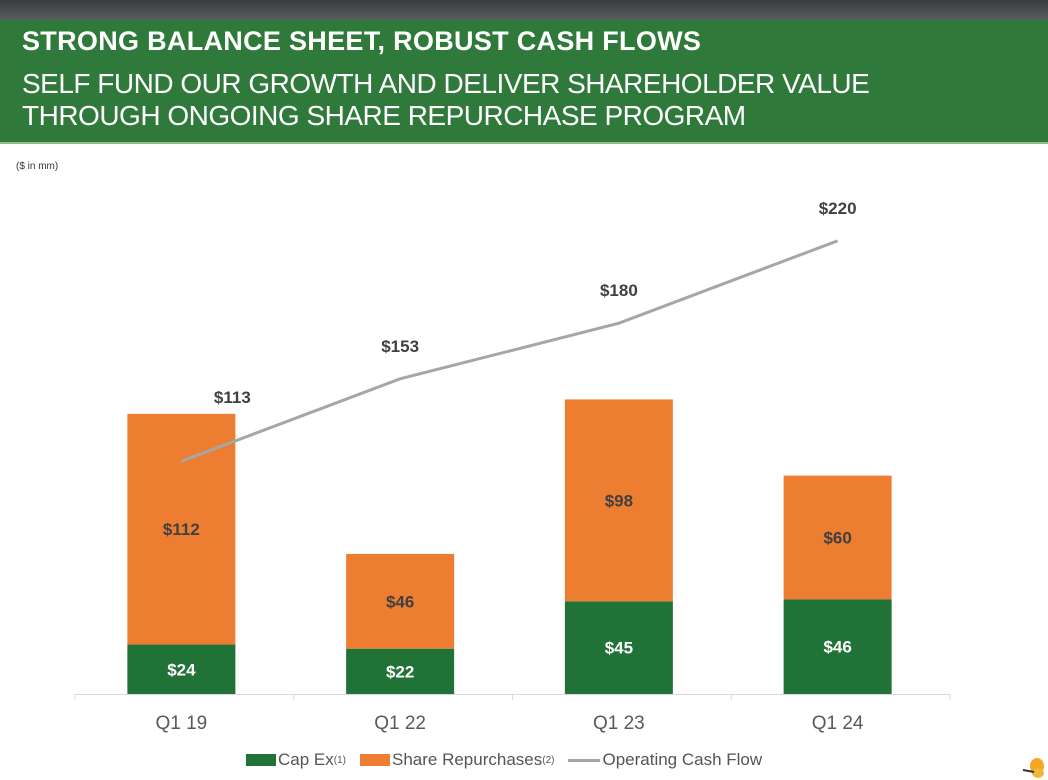 This screenshot has width=1048, height=780. What do you see at coordinates (384, 115) in the screenshot?
I see `subtitle-line-2: THROUGH ONGOING SHARE REPURCHASE PROGRAM` at bounding box center [384, 115].